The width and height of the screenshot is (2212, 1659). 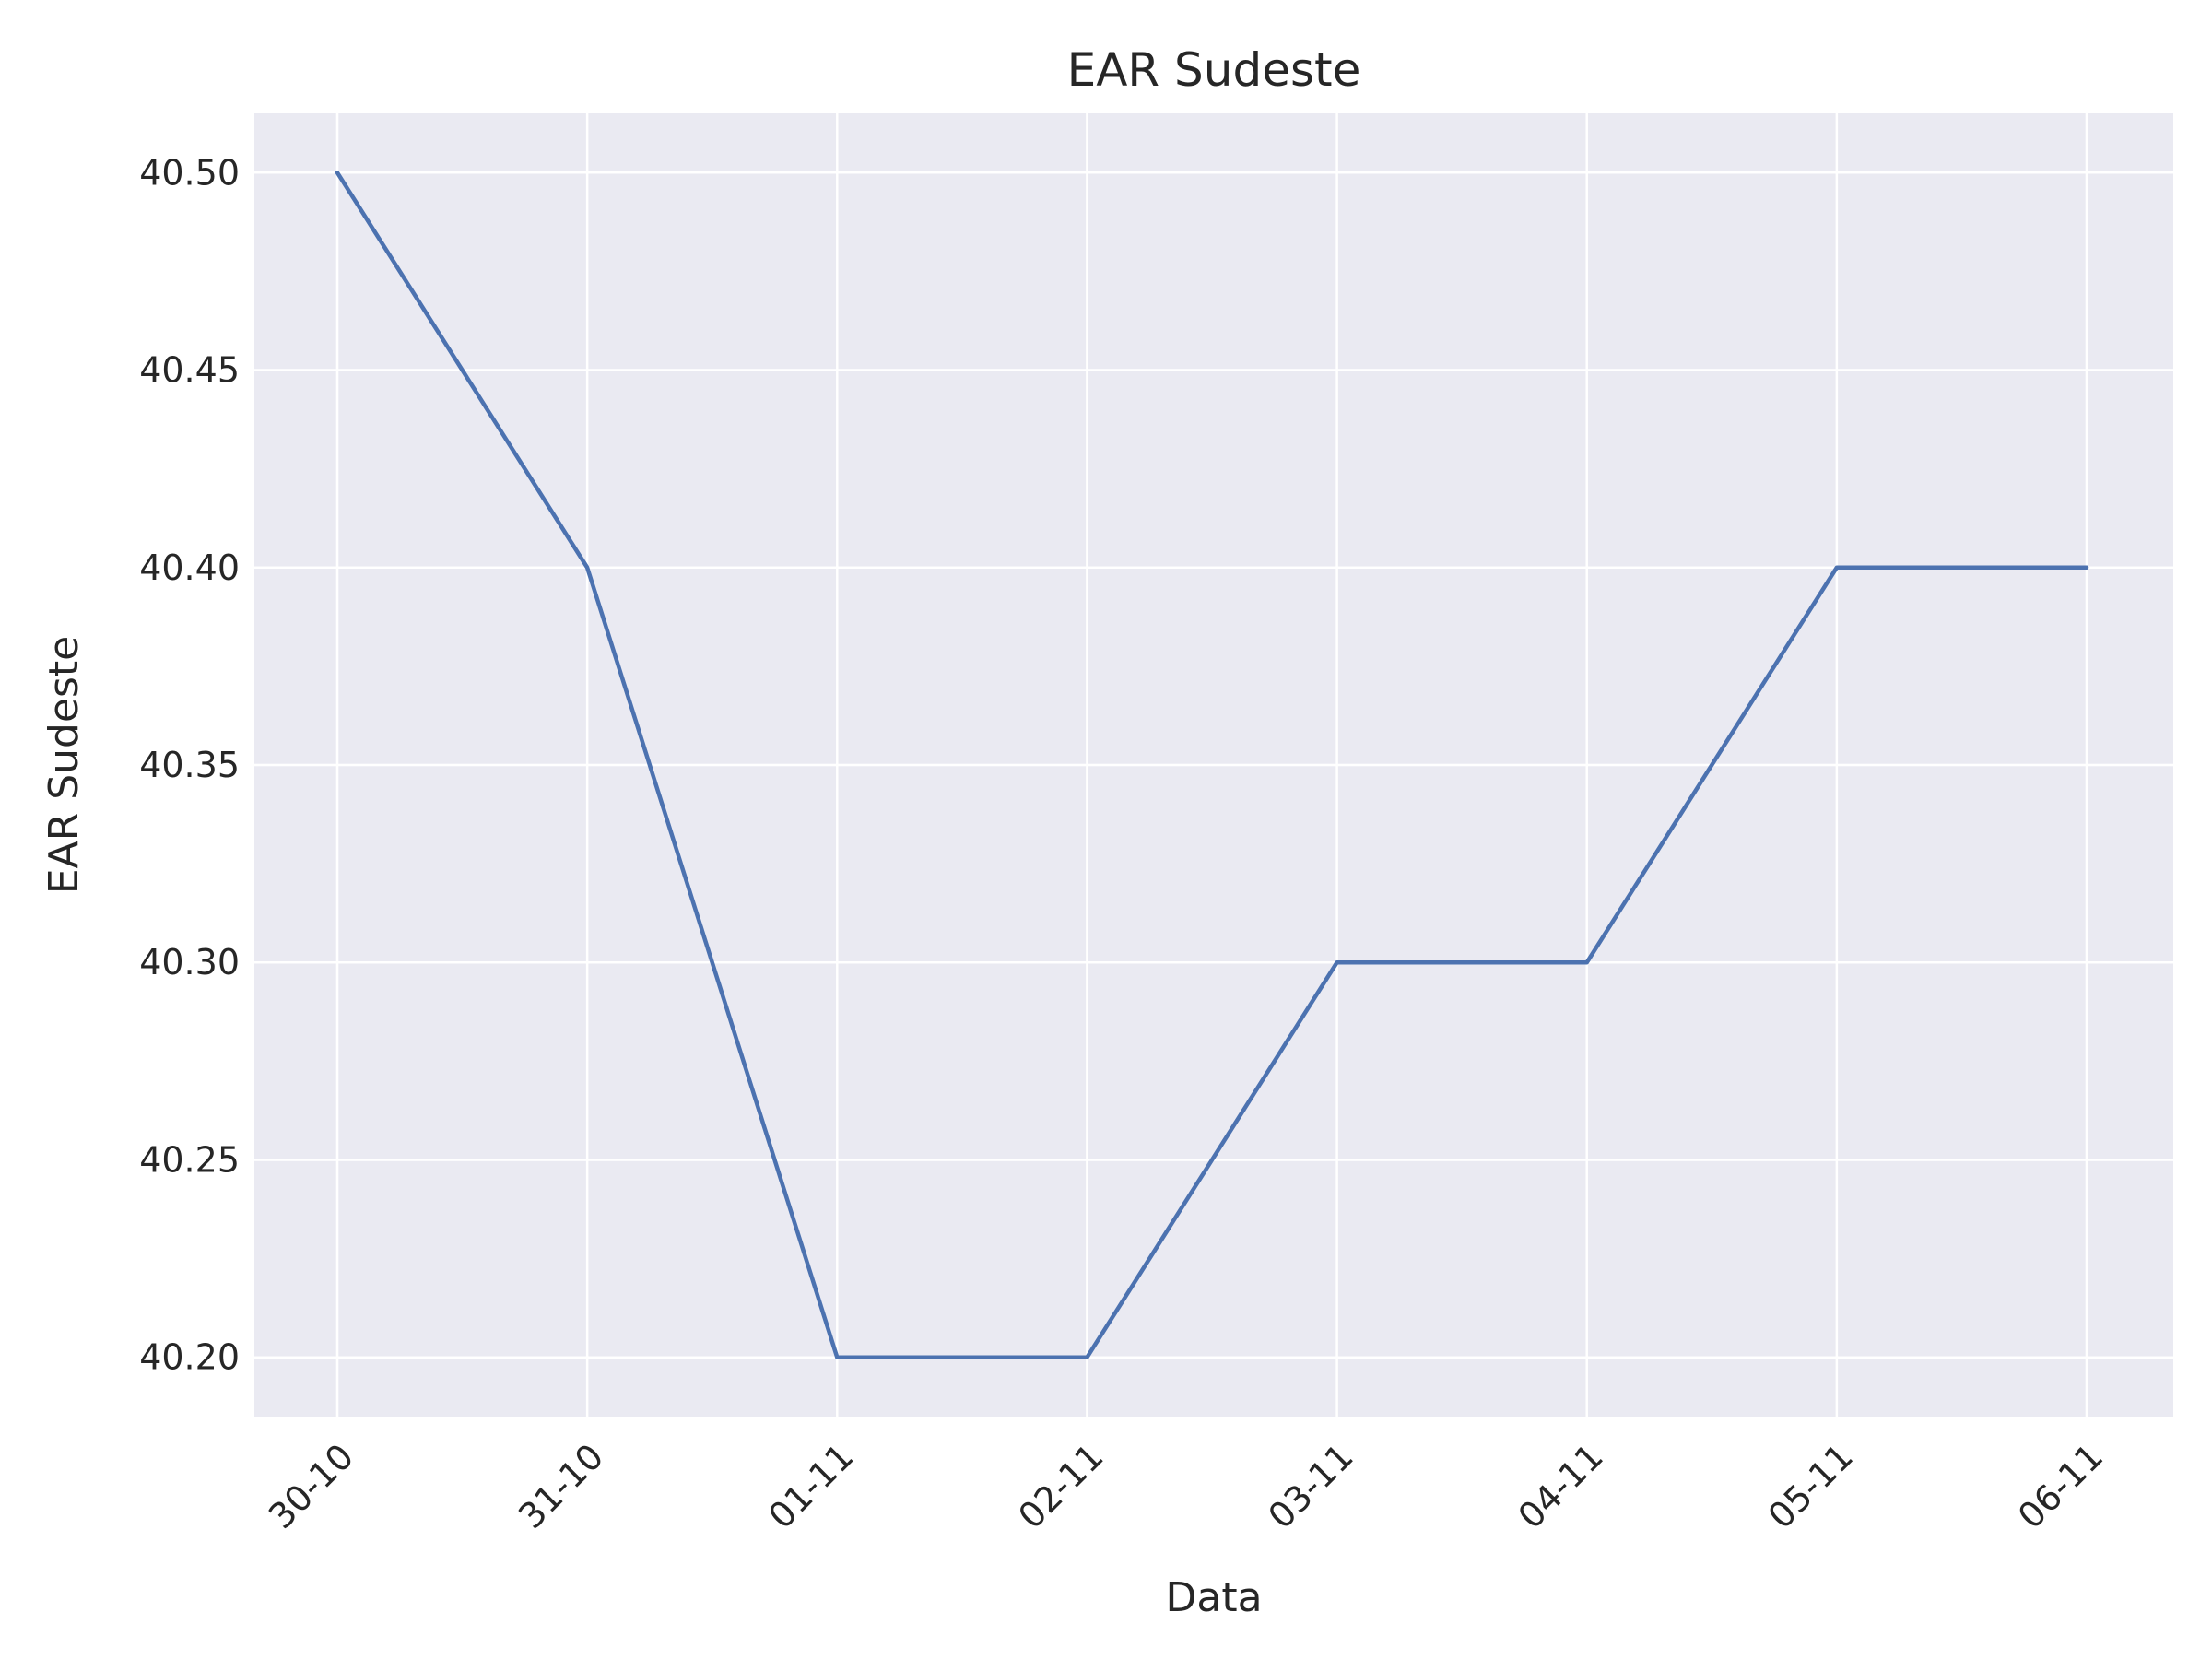 What do you see at coordinates (1186, 1486) in the screenshot?
I see `x-tick-labels: 30-10 31-10 01-11 02-11 03-11 04-11 05-11 06-11` at bounding box center [1186, 1486].